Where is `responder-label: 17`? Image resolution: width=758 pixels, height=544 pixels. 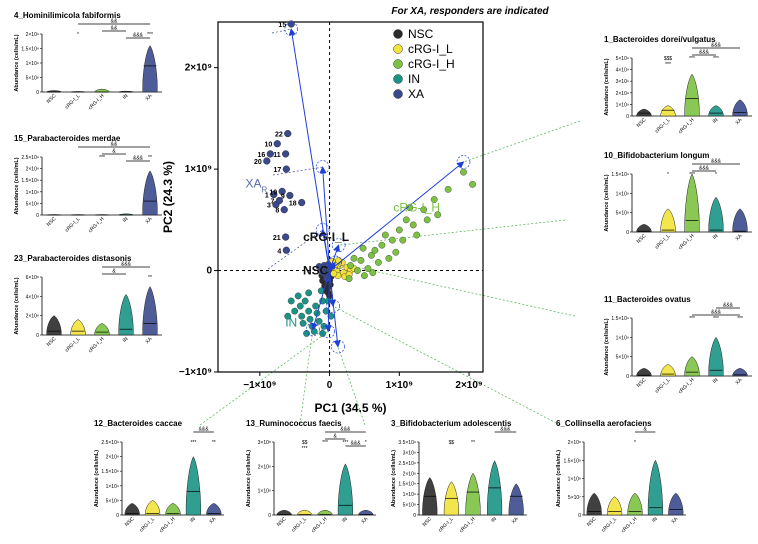 responder-label: 17 is located at coordinates (278, 170).